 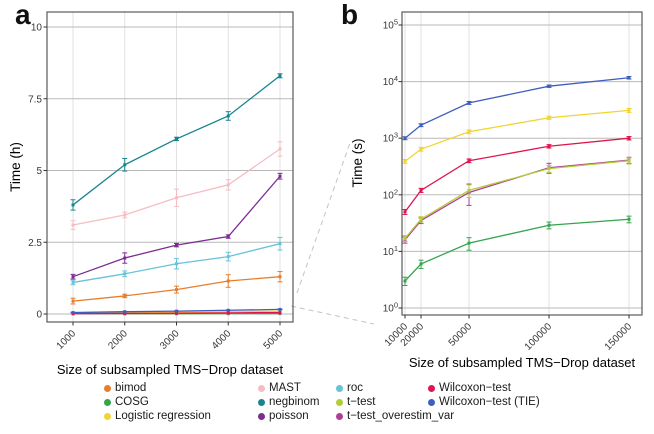 I want to click on legend-label: Wilcoxon−test (TIE), so click(x=489, y=402).